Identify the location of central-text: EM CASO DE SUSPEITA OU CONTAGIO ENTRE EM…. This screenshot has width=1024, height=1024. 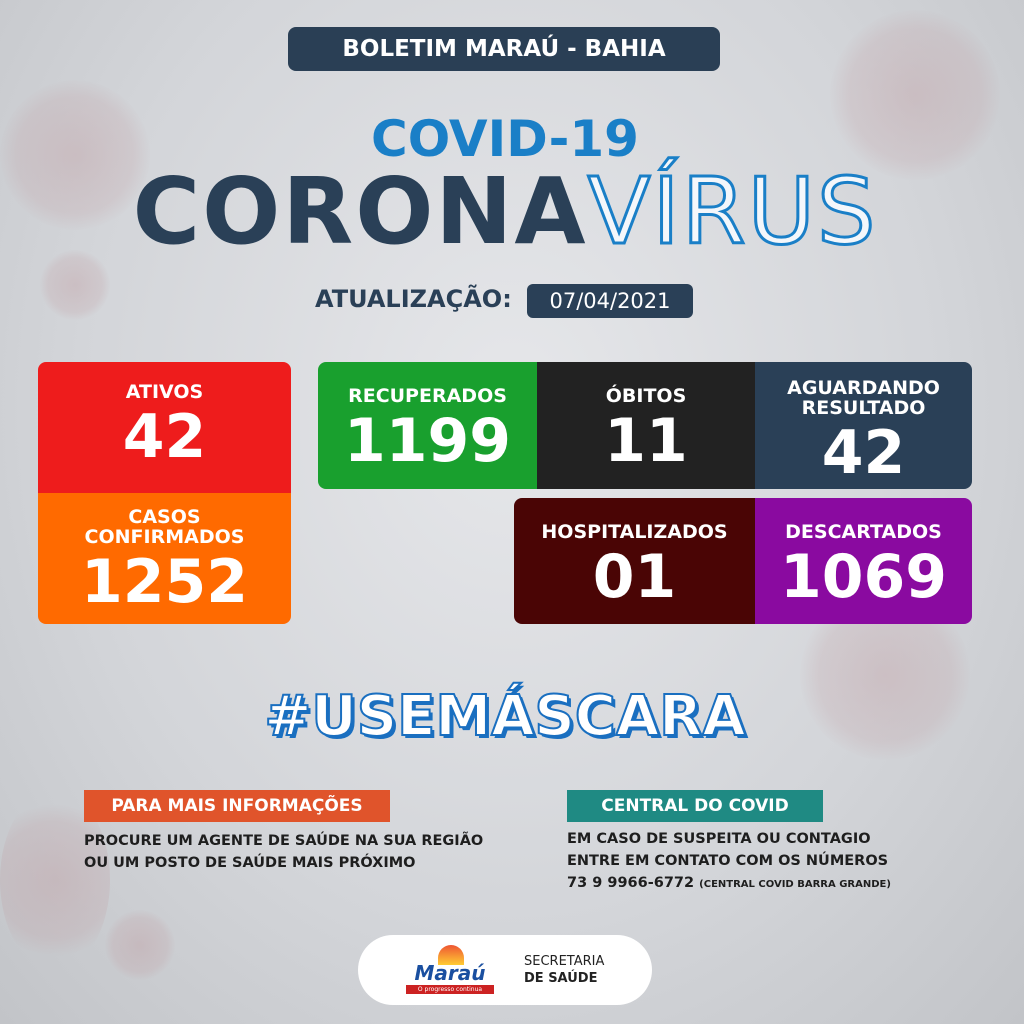
(729, 862).